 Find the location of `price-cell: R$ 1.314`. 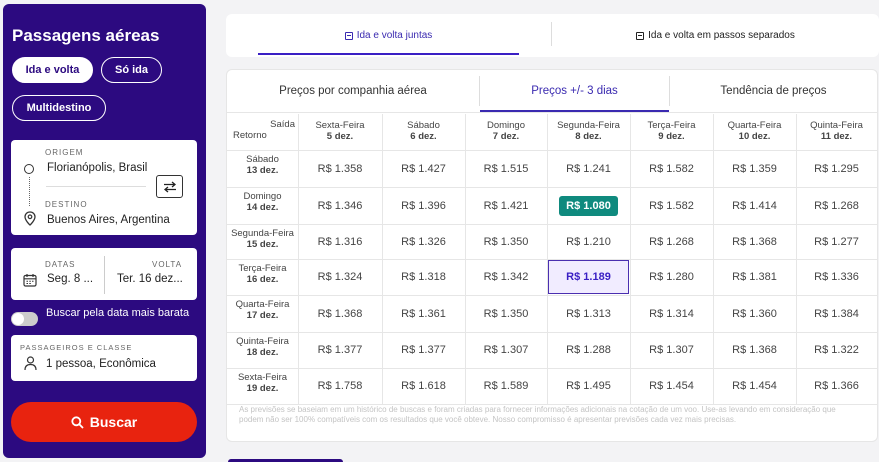

price-cell: R$ 1.314 is located at coordinates (671, 313).